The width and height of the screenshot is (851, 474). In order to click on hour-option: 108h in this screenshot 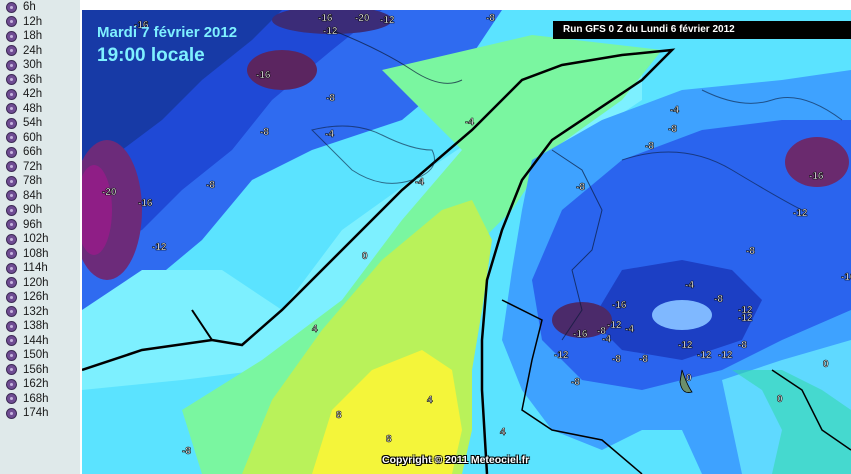, I will do `click(40, 254)`.